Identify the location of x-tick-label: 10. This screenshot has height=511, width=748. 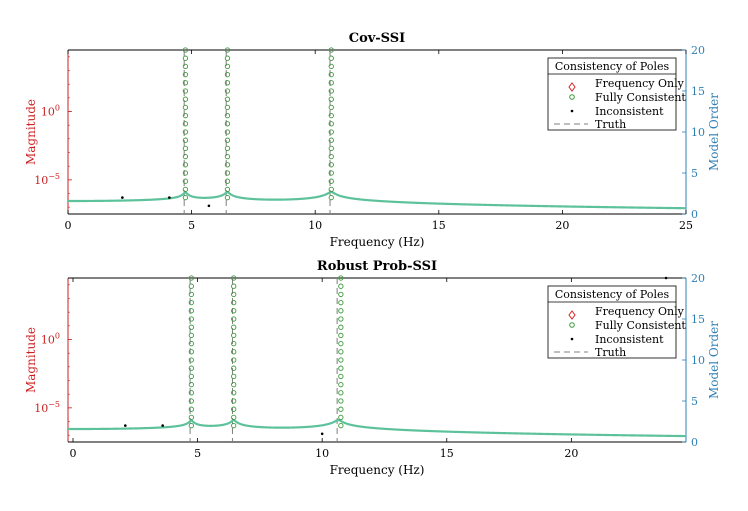
(322, 453).